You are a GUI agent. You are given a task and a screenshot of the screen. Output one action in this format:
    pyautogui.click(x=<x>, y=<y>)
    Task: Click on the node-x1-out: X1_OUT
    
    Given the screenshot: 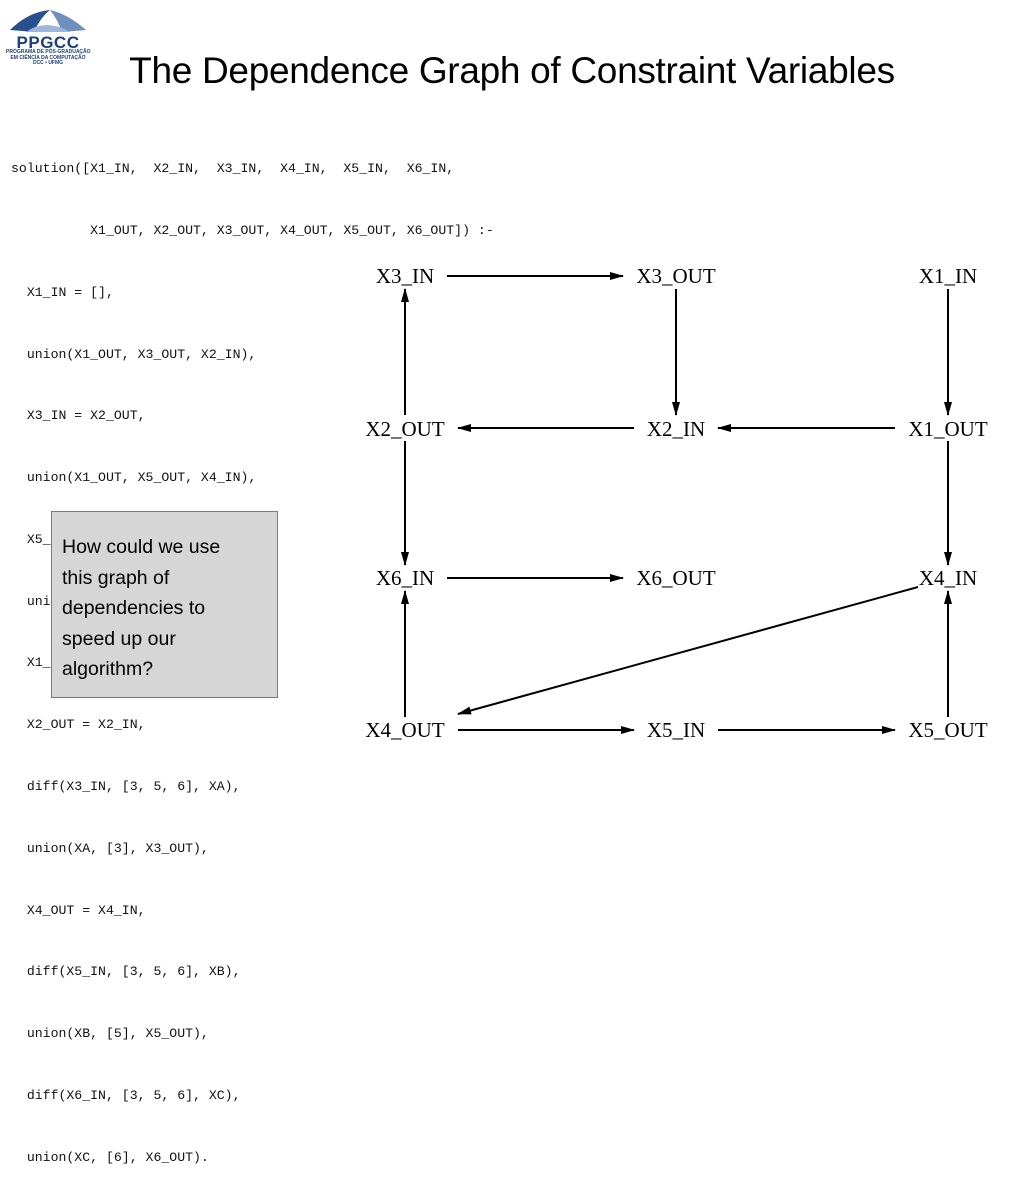 What is the action you would take?
    pyautogui.click(x=947, y=429)
    